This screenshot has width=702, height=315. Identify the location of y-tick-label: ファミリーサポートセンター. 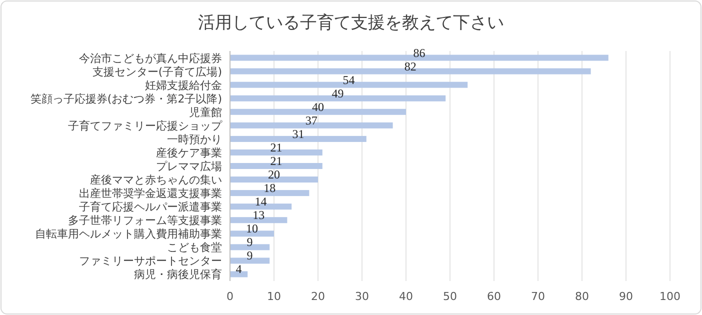
(150, 261).